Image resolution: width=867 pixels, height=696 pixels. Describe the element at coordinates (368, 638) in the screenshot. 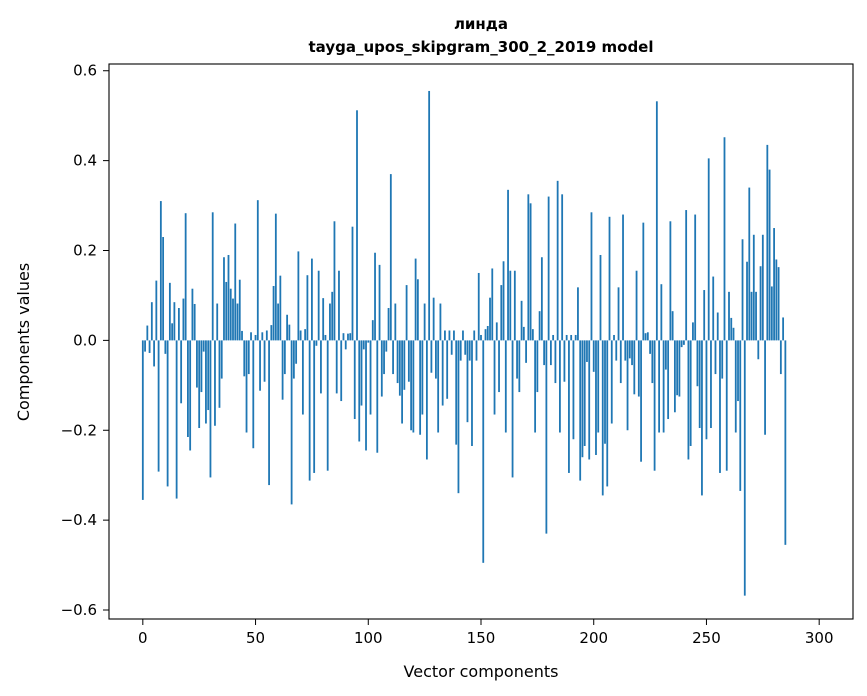

I see `x-tick-label: 100` at that location.